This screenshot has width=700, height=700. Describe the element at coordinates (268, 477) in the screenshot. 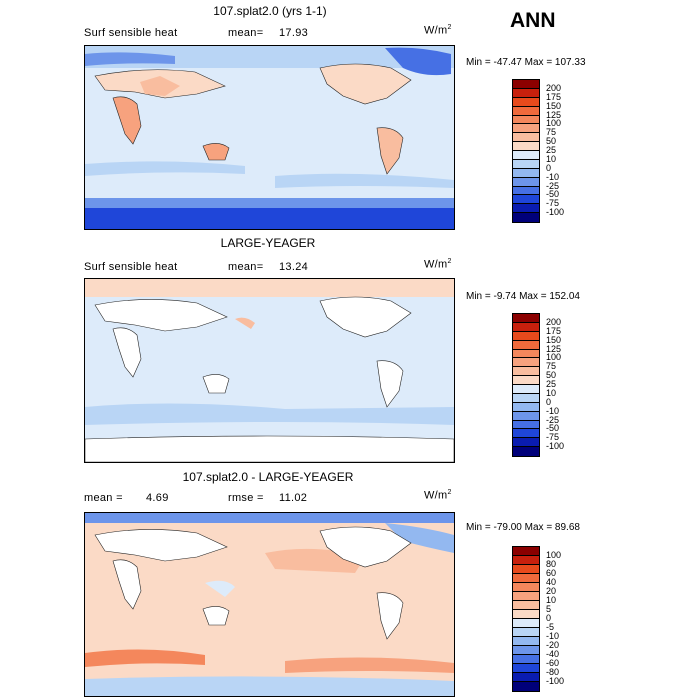

I see `panel-3-title: 107.splat2.0 - LARGE-YEAGER` at that location.